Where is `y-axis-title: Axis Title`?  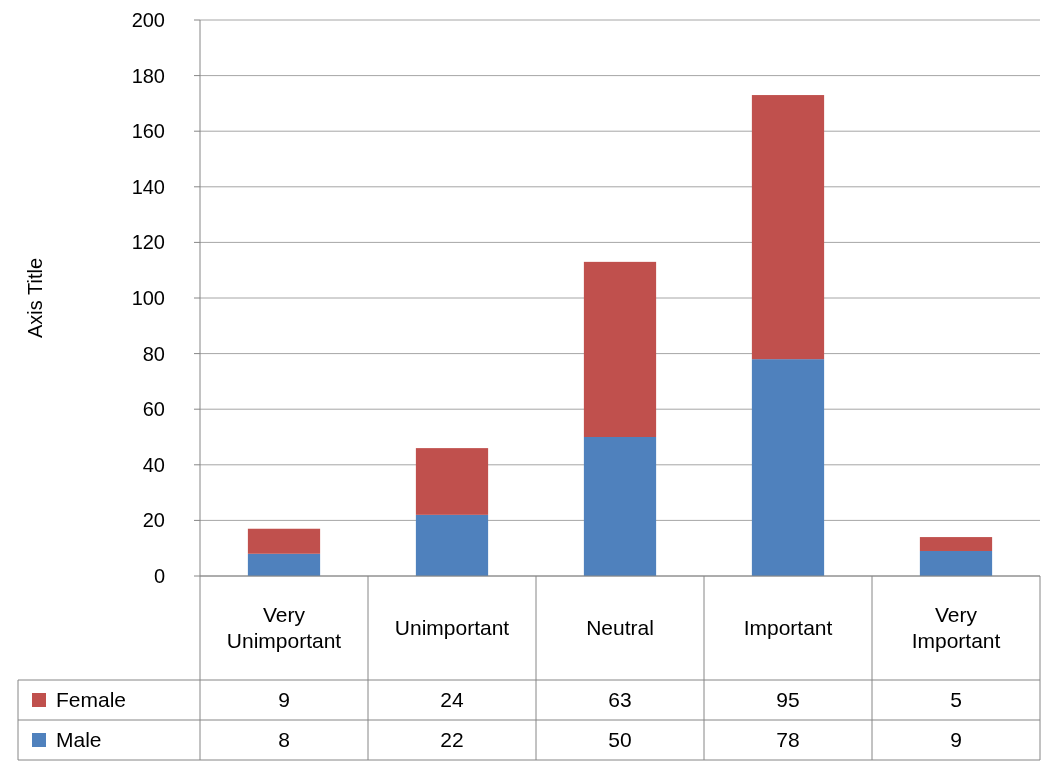
y-axis-title: Axis Title is located at coordinates (35, 298).